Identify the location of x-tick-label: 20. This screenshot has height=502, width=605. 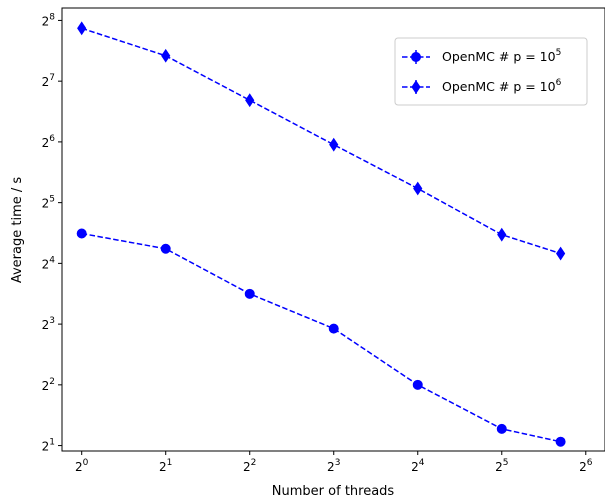
(82, 466).